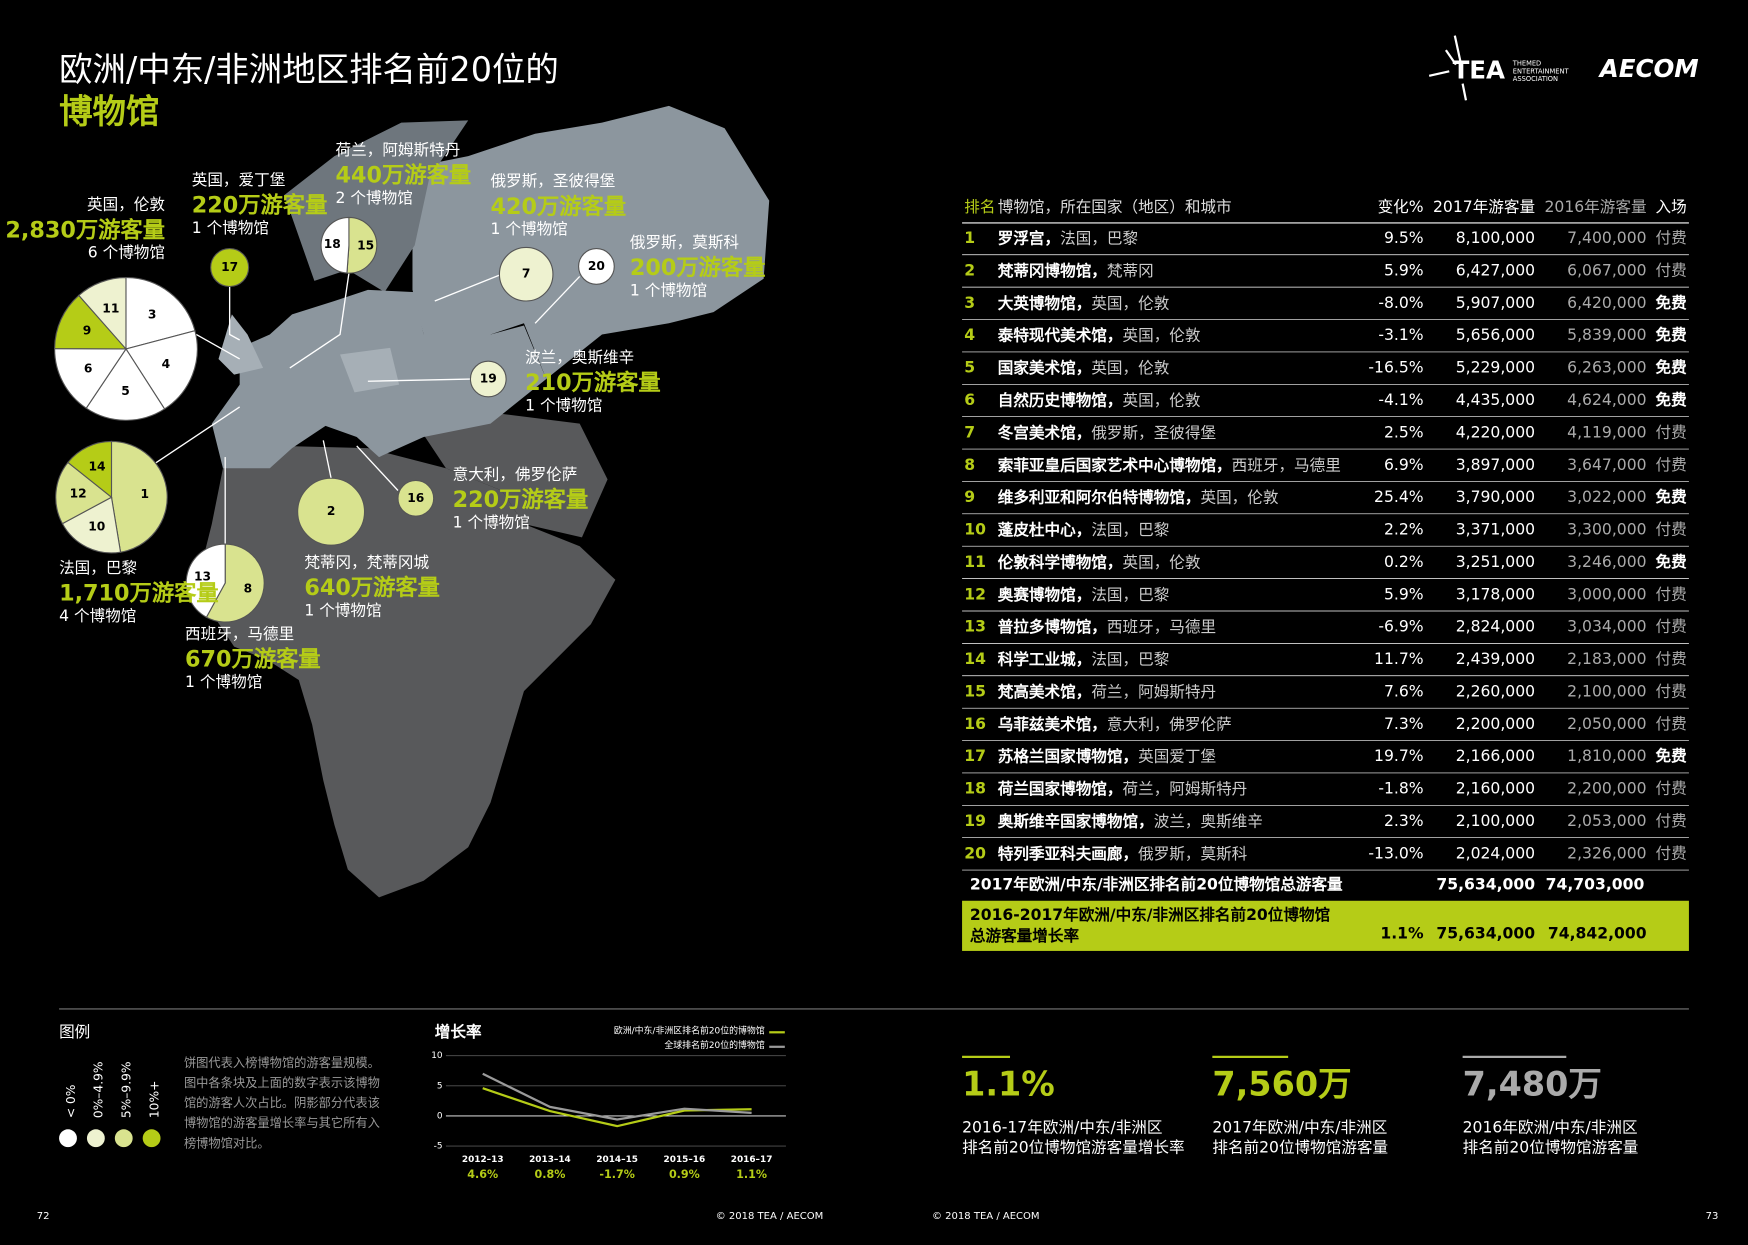 The width and height of the screenshot is (1748, 1245). Describe the element at coordinates (1076, 820) in the screenshot. I see `museum-name: 奥斯维辛国家博物馆，` at that location.